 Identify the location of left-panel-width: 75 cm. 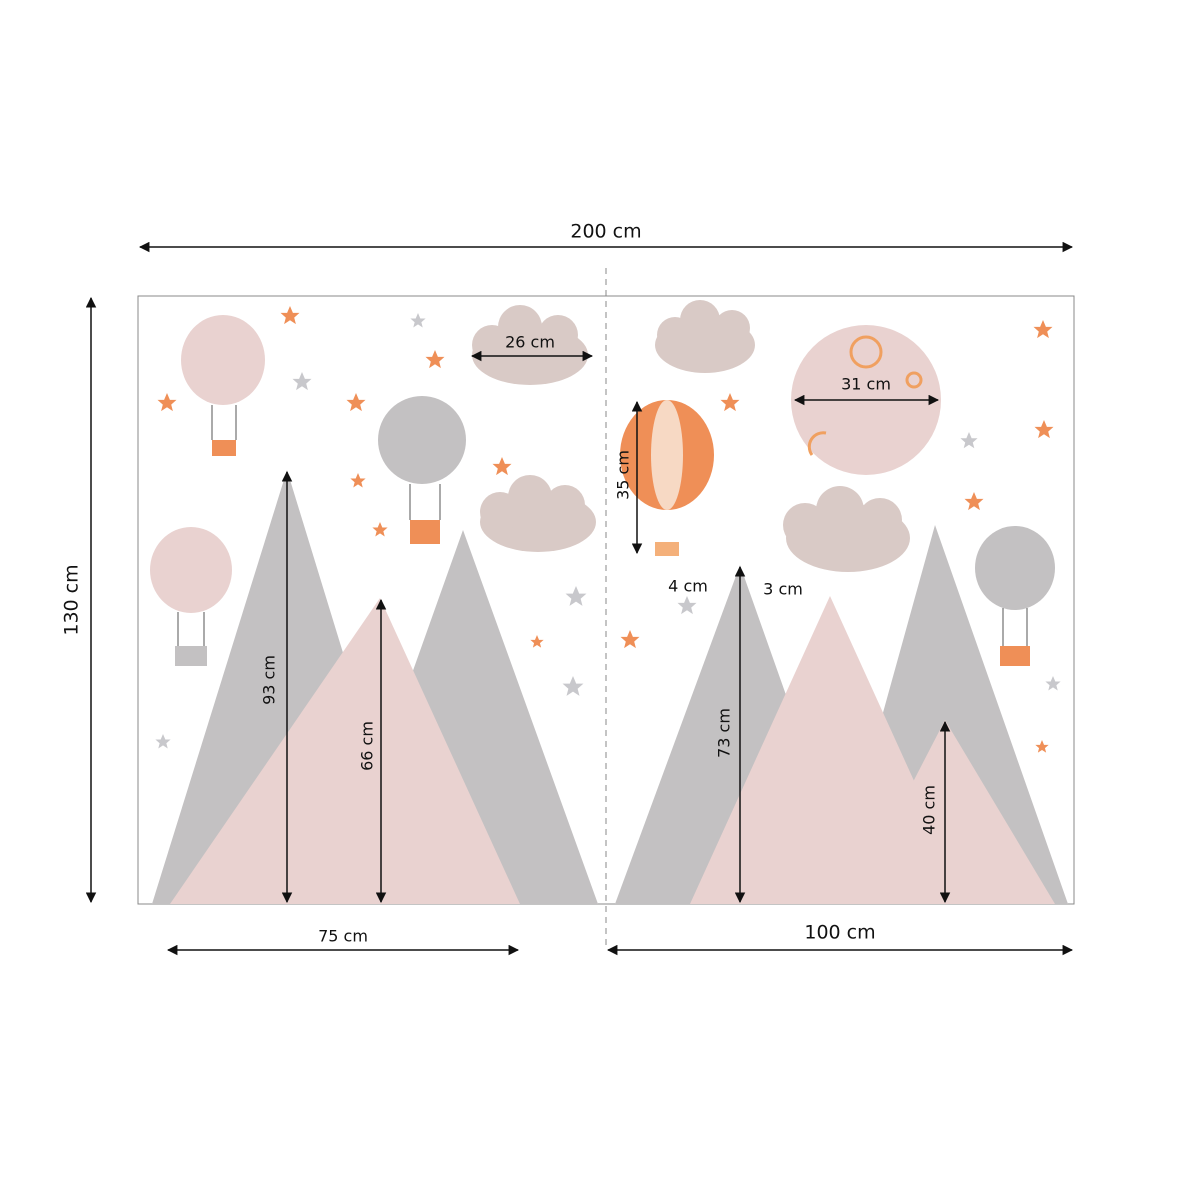
(343, 936).